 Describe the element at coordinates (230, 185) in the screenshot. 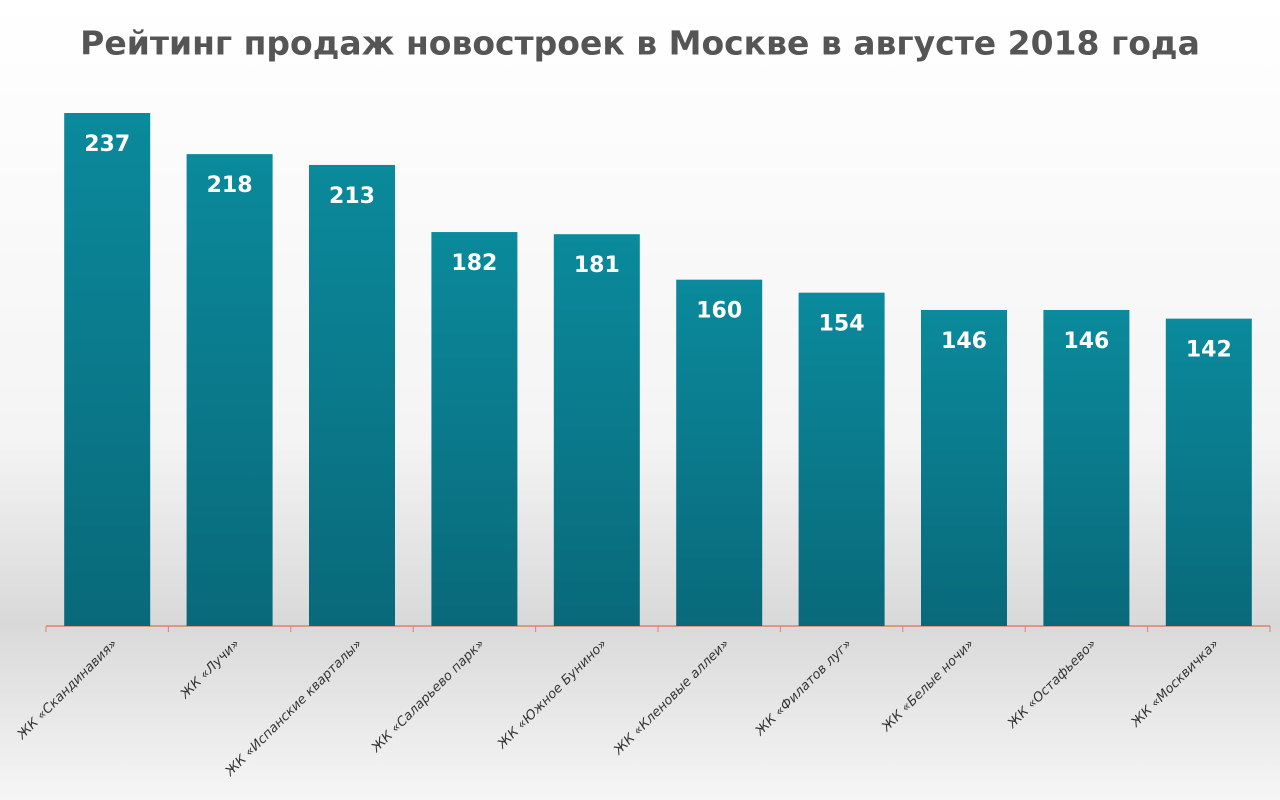

I see `value-label: 218` at that location.